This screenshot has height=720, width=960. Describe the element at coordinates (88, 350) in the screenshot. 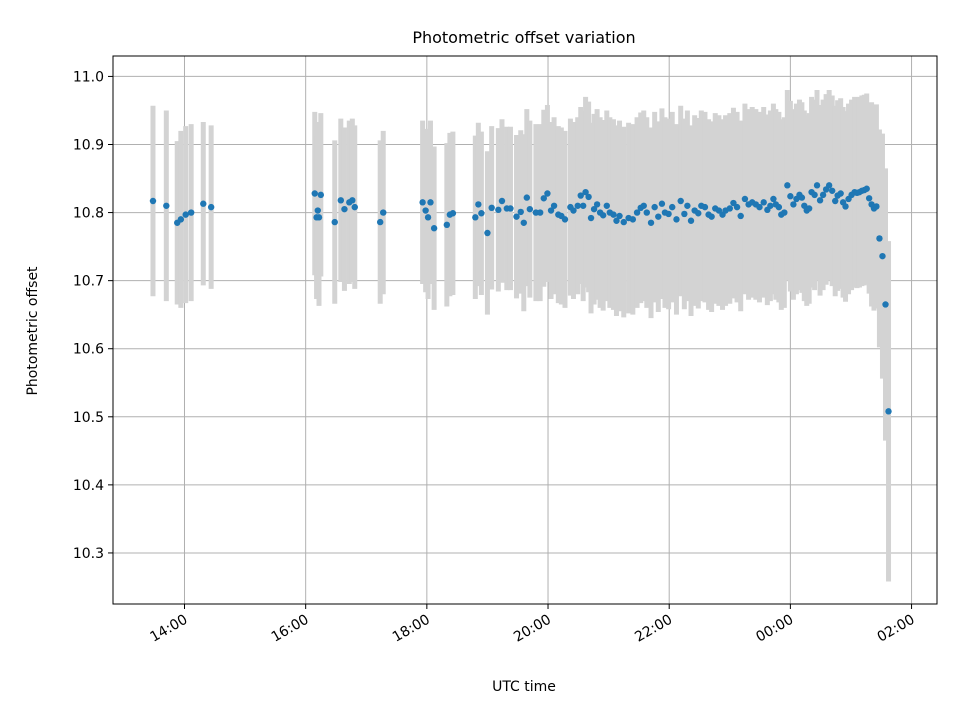

I see `y-tick-label-3: 10.6` at that location.